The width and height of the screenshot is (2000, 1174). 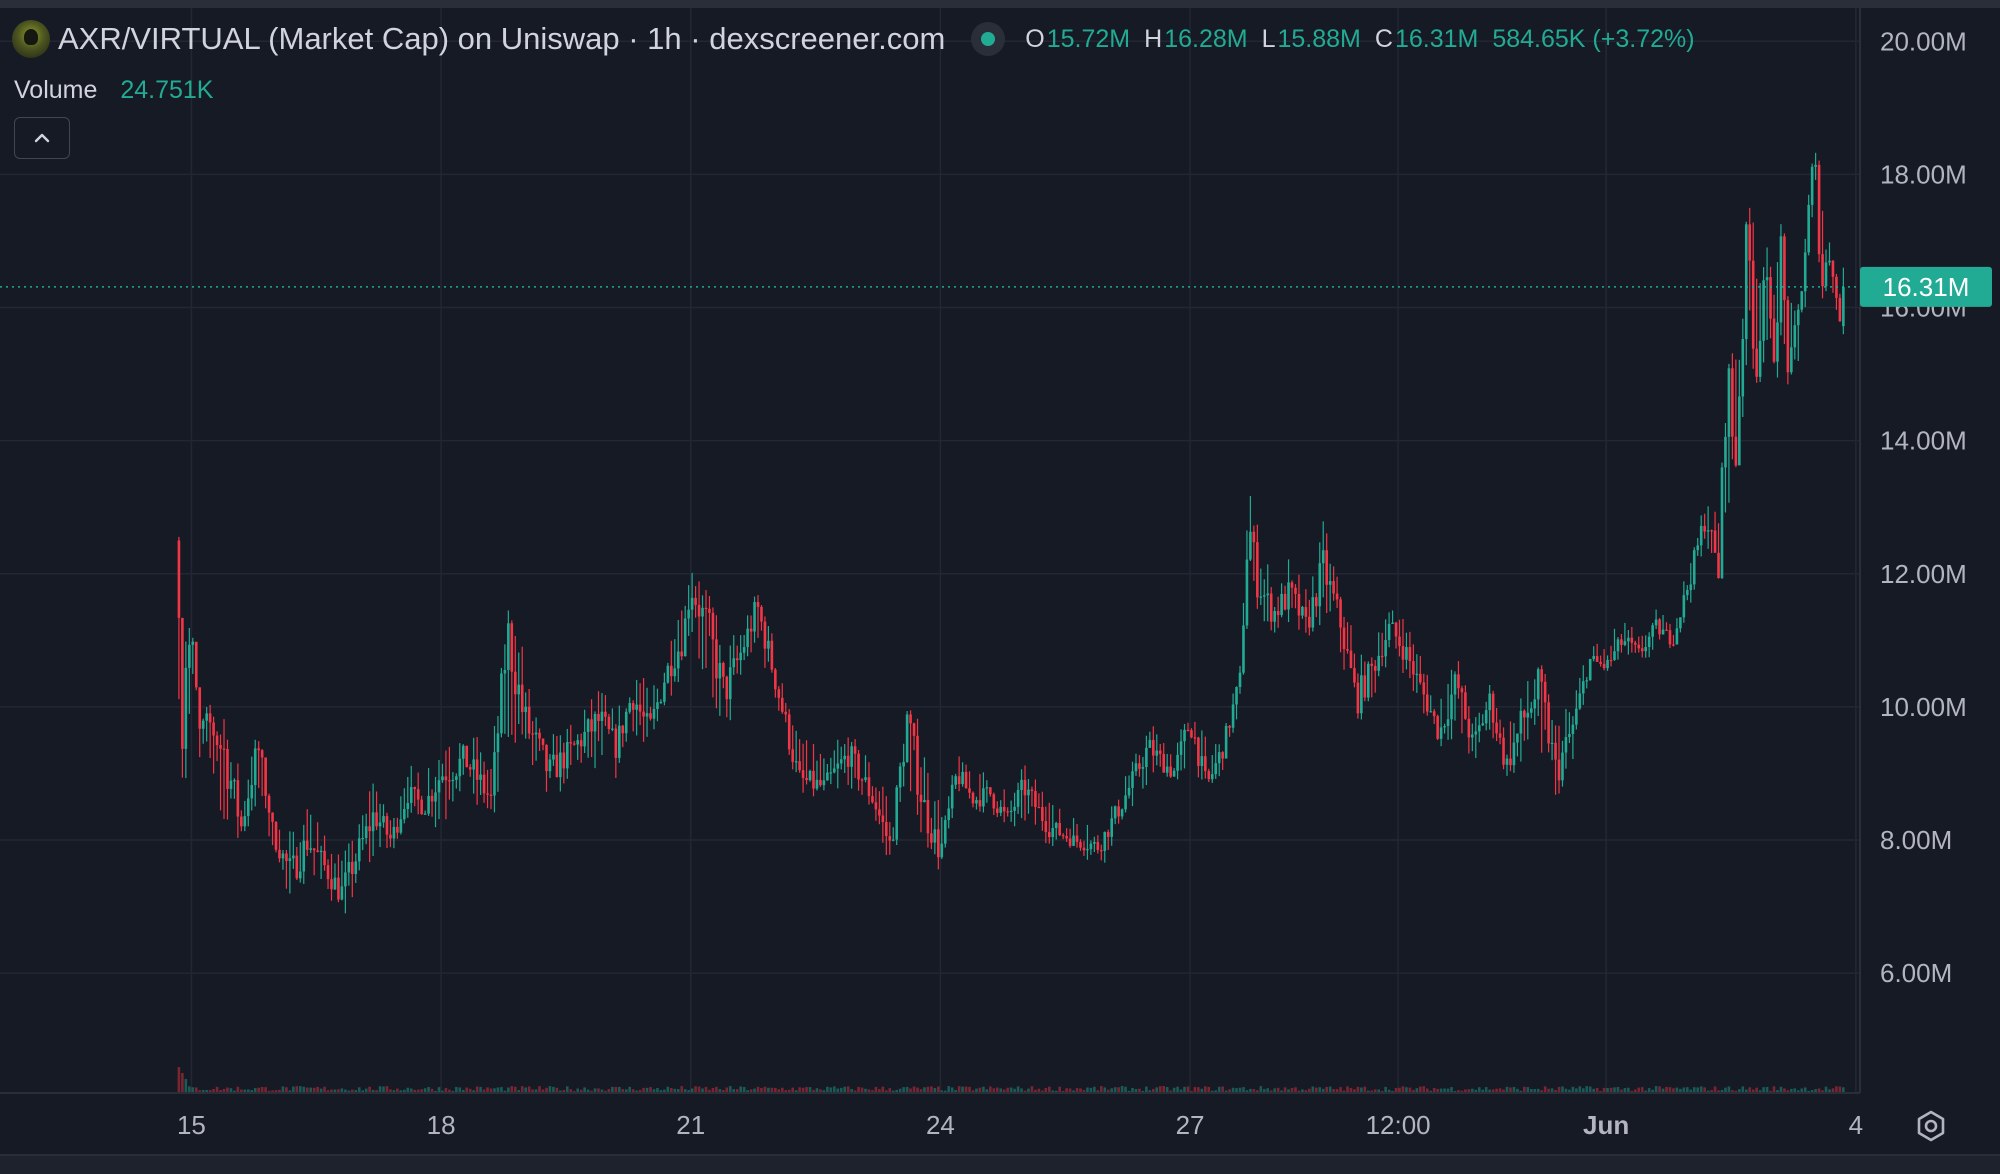 What do you see at coordinates (1606, 1125) in the screenshot?
I see `x-tick-label: Jun` at bounding box center [1606, 1125].